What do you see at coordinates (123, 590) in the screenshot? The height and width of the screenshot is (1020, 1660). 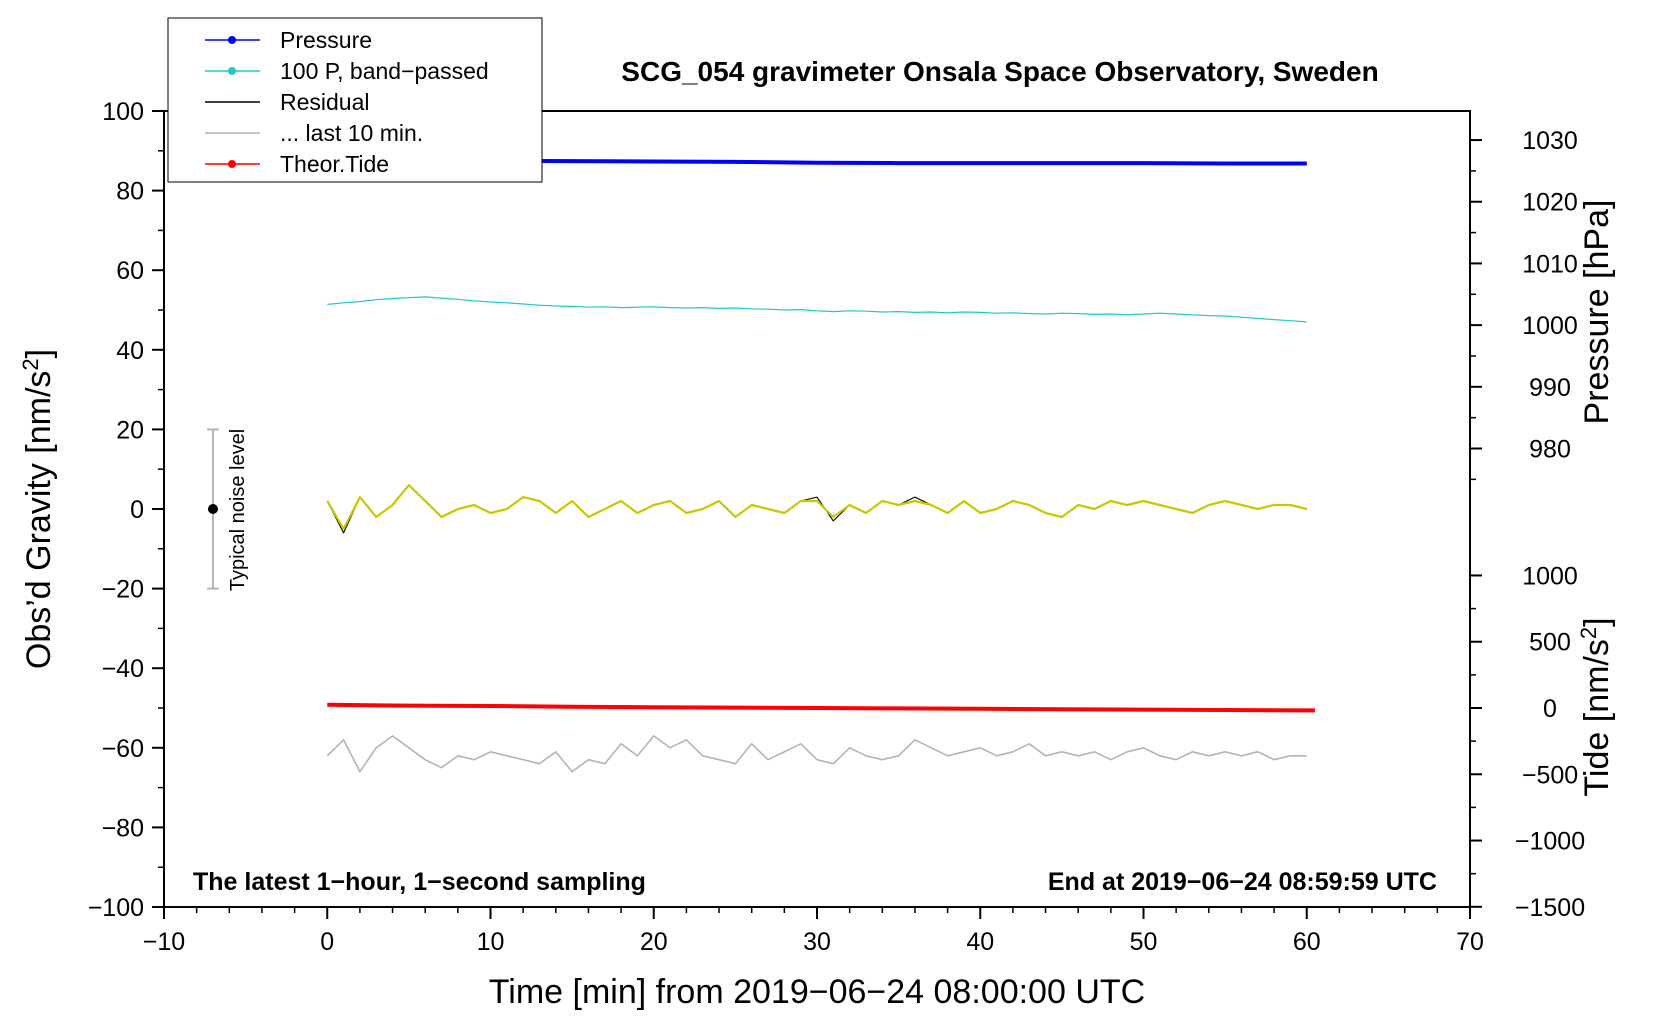 I see `y-tick-label: −20` at bounding box center [123, 590].